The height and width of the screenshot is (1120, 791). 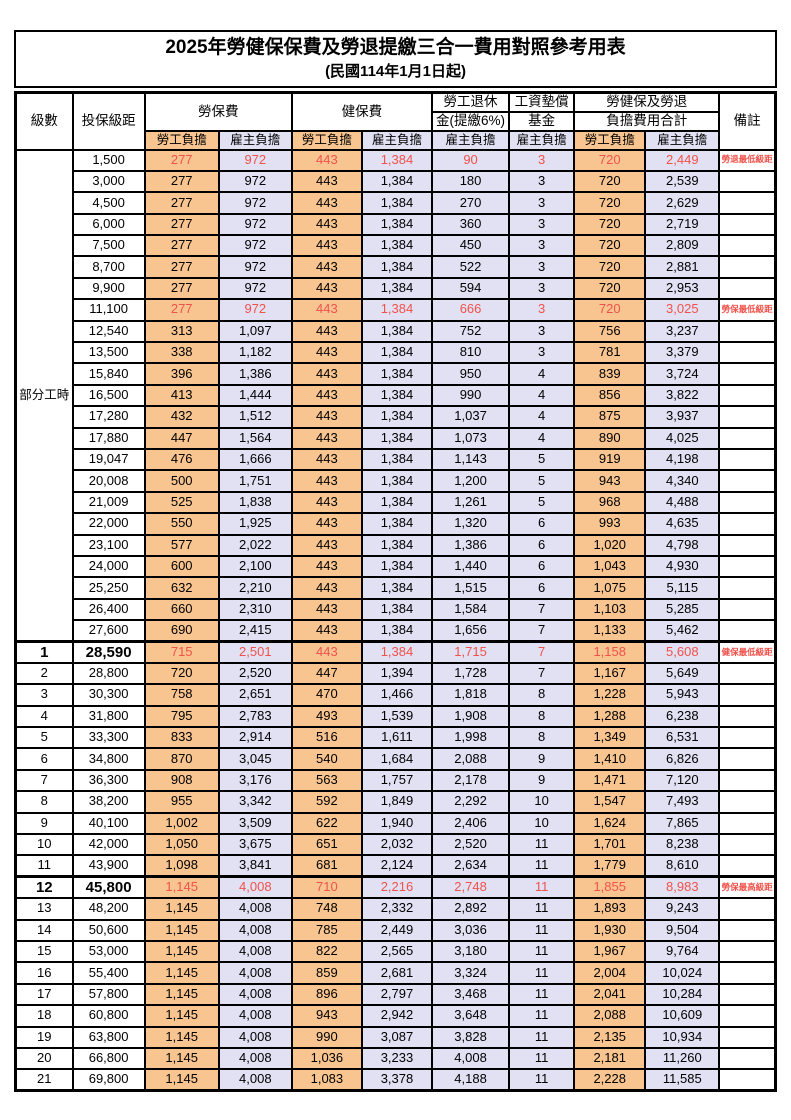 What do you see at coordinates (682, 1058) in the screenshot?
I see `cell-total-employer: 11,260` at bounding box center [682, 1058].